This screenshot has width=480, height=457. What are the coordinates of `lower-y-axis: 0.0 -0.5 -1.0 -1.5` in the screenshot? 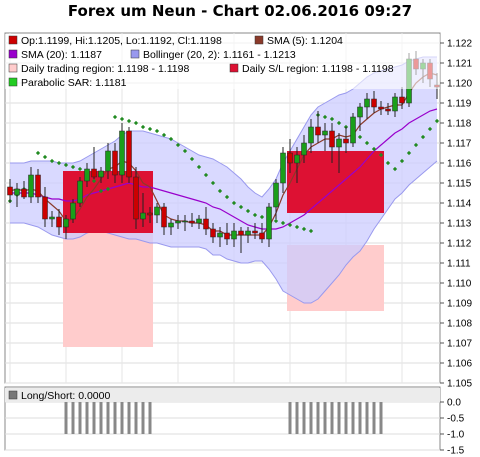 It's located at (452, 427).